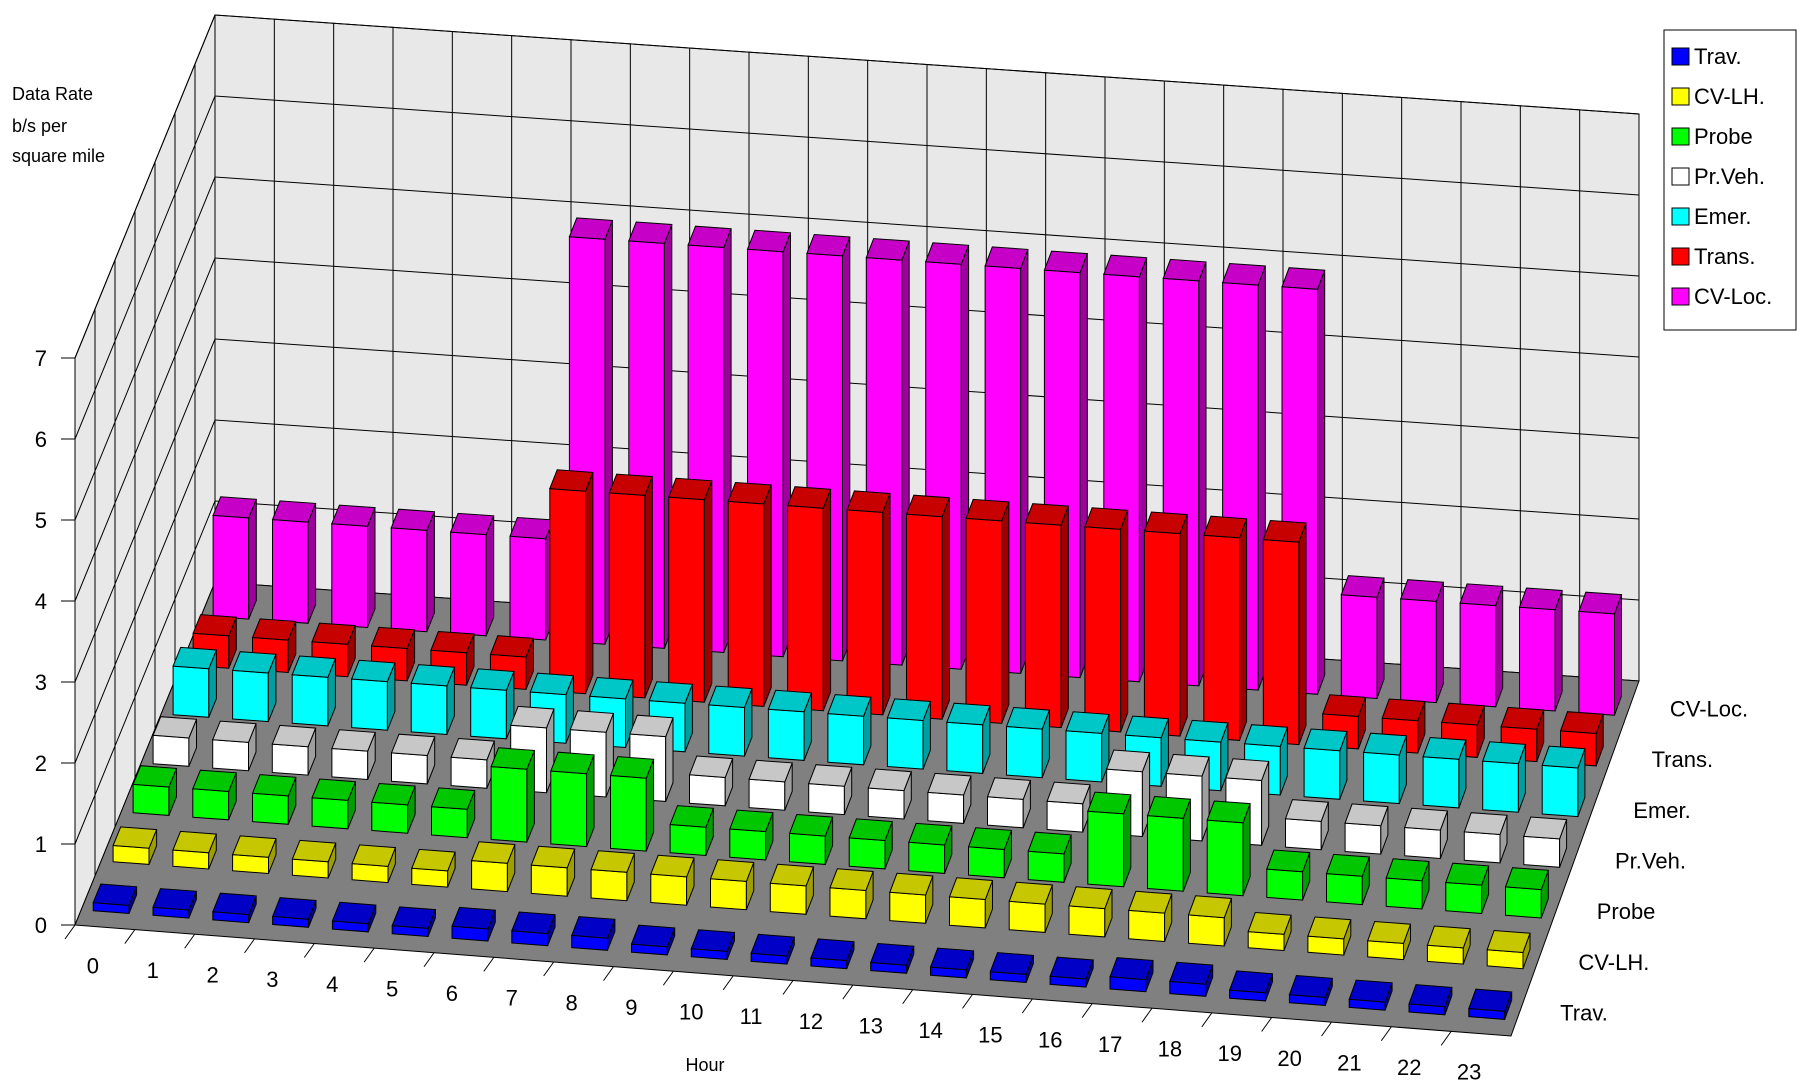 The width and height of the screenshot is (1805, 1081). Describe the element at coordinates (1071, 972) in the screenshot. I see `bar-trav--hour-16` at that location.